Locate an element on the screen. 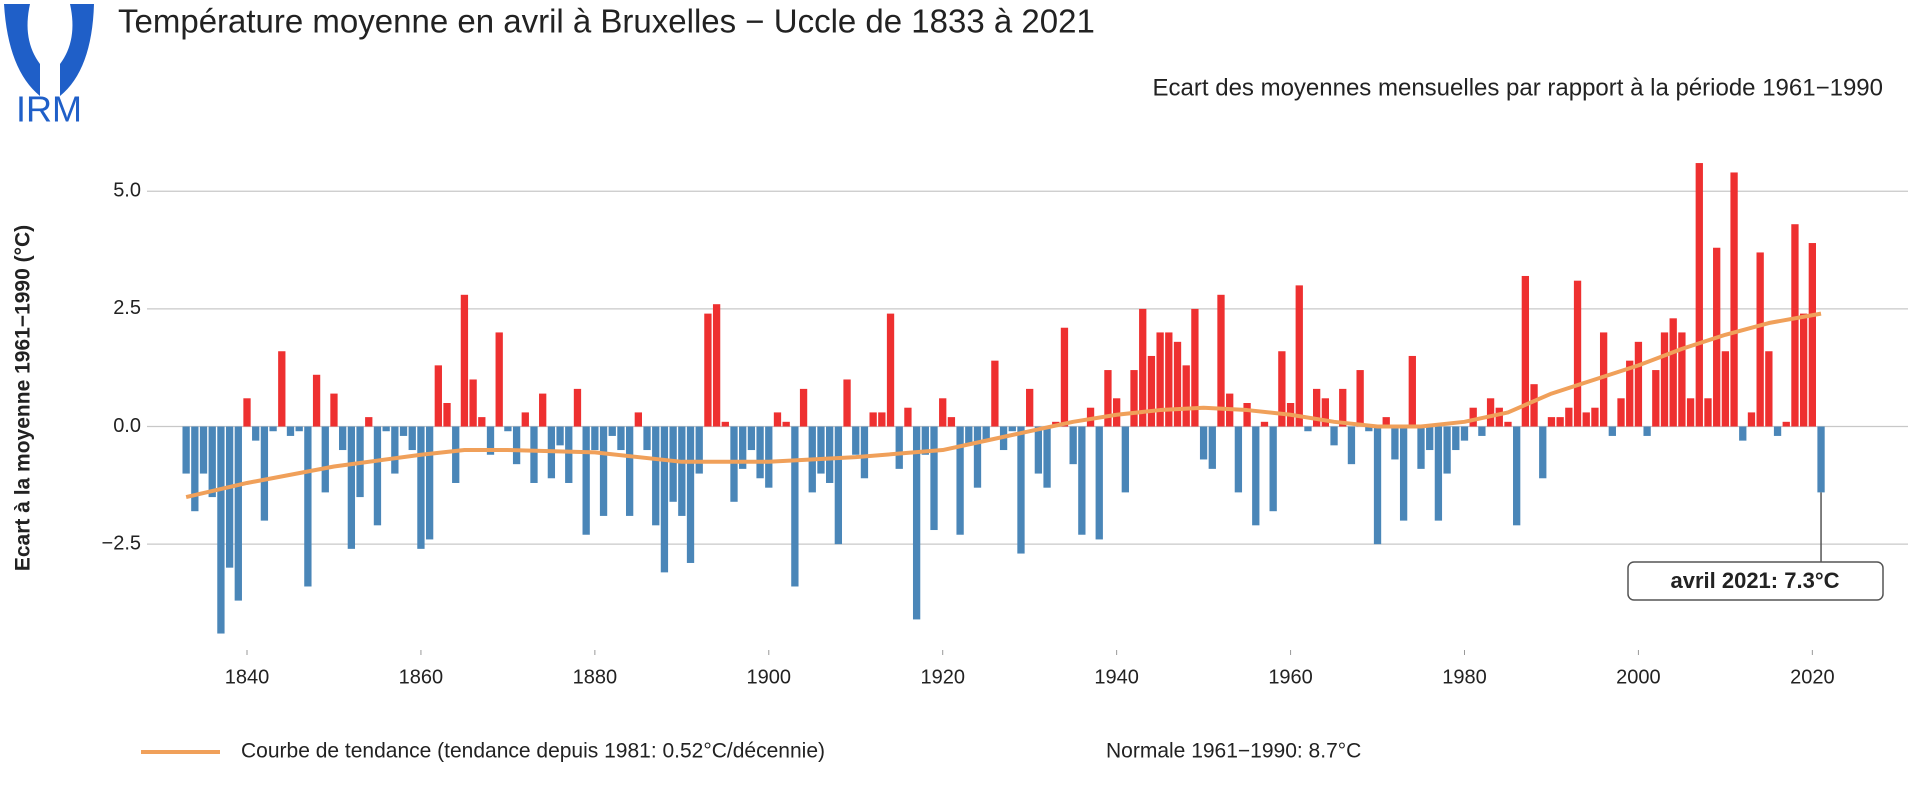 The width and height of the screenshot is (1920, 800). y-tick-label: 0.0 is located at coordinates (127, 426).